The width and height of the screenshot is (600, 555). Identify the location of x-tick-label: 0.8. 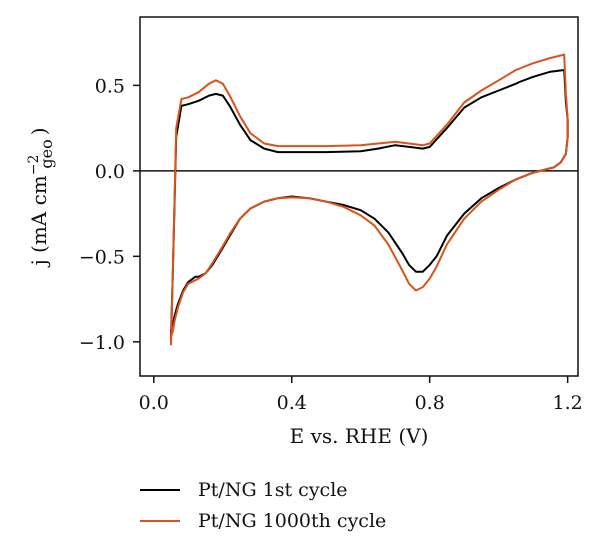
(430, 403).